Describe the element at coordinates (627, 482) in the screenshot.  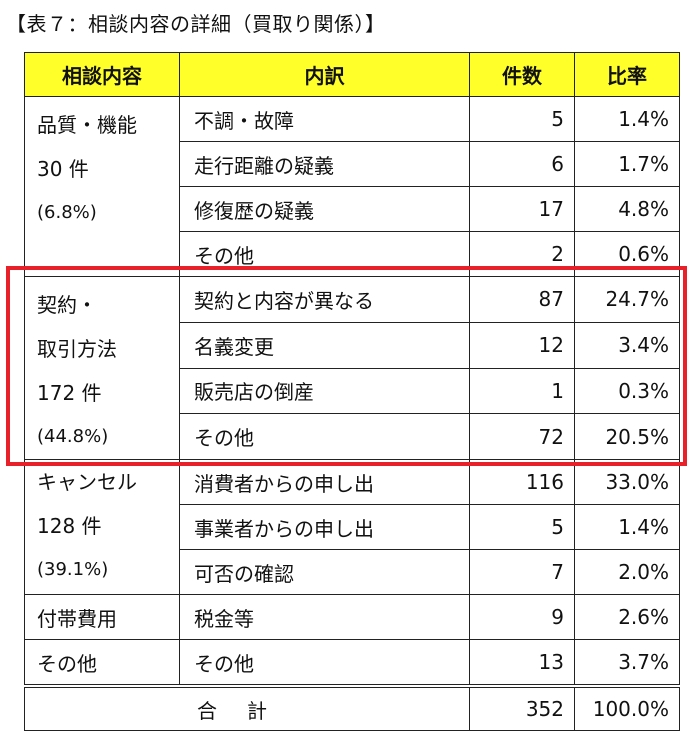
I see `ratio-cell: 33.0%` at that location.